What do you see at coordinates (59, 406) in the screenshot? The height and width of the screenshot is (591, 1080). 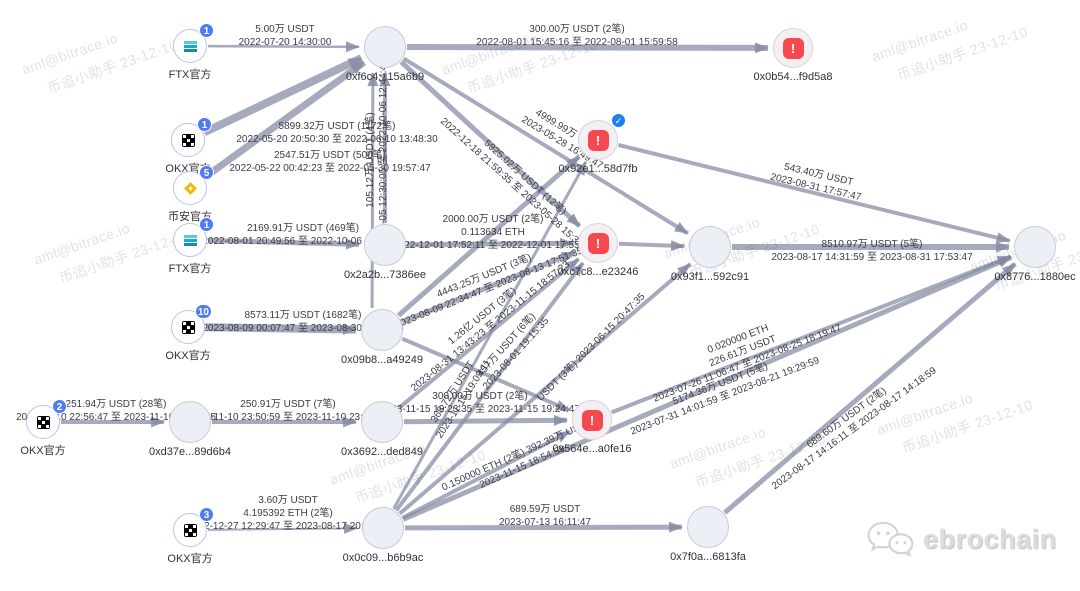 I see `count-badge: 2` at bounding box center [59, 406].